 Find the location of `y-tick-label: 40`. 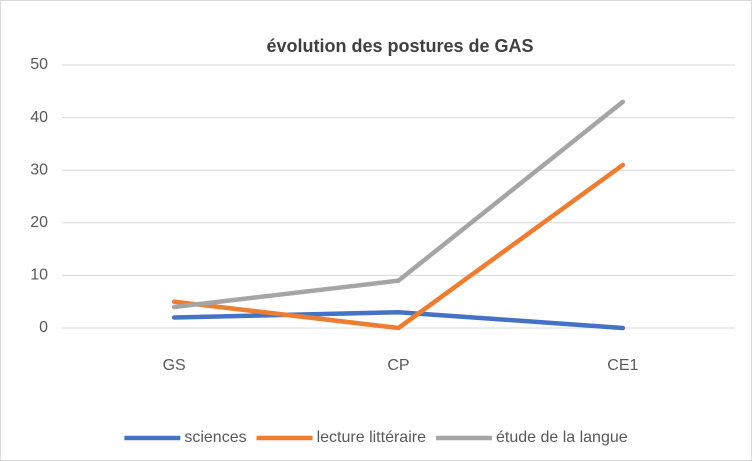

y-tick-label: 40 is located at coordinates (39, 117).